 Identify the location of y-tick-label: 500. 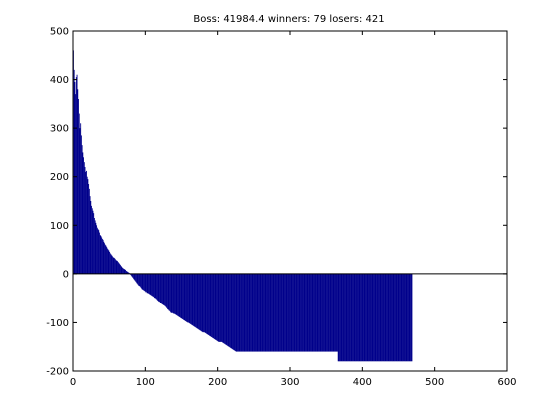
(59, 32).